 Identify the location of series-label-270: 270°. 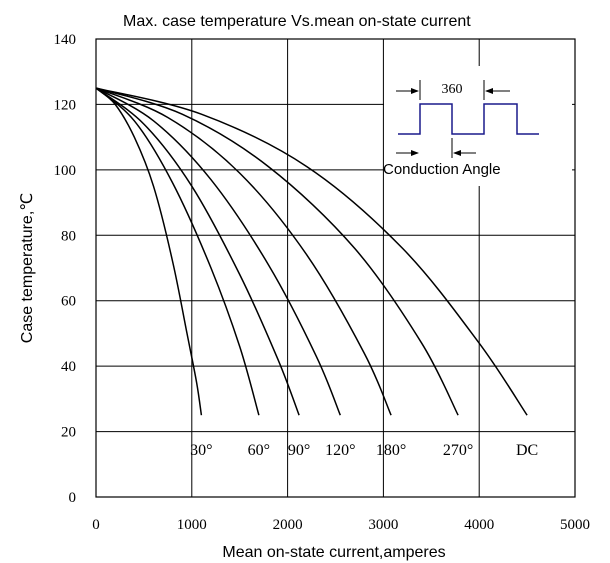
(458, 450).